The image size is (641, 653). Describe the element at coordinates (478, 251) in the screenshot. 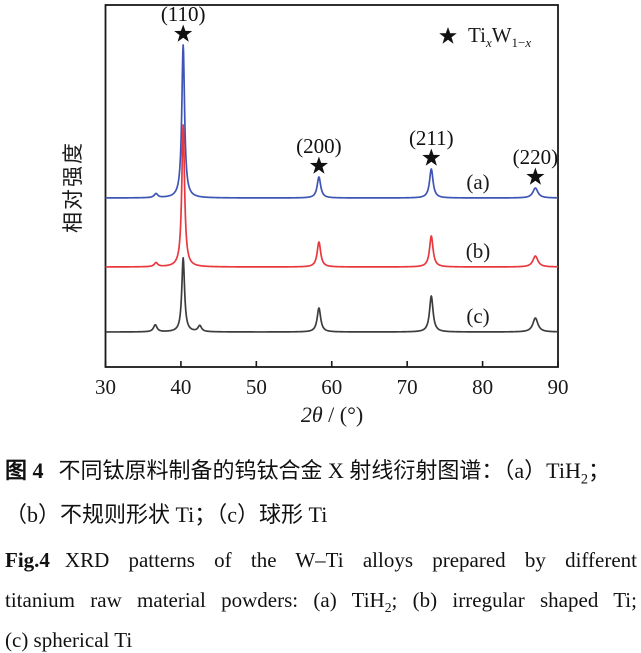

I see `series-label-b: (b)` at that location.